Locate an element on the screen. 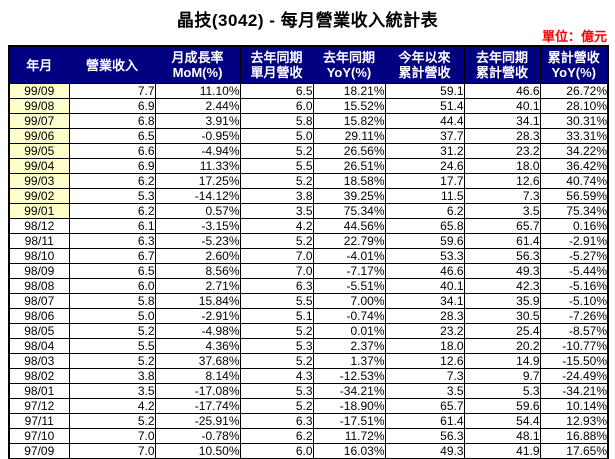 The height and width of the screenshot is (459, 615). month-cell: 99/03 is located at coordinates (39, 181).